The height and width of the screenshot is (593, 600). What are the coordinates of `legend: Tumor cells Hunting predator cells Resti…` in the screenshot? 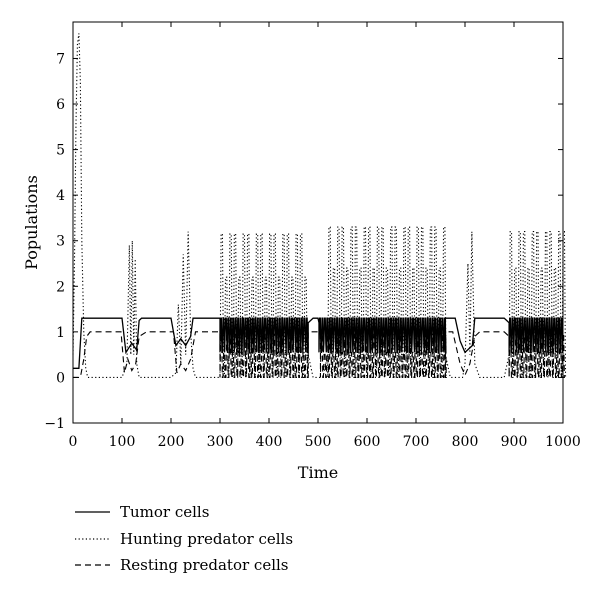 It's located at (184, 538).